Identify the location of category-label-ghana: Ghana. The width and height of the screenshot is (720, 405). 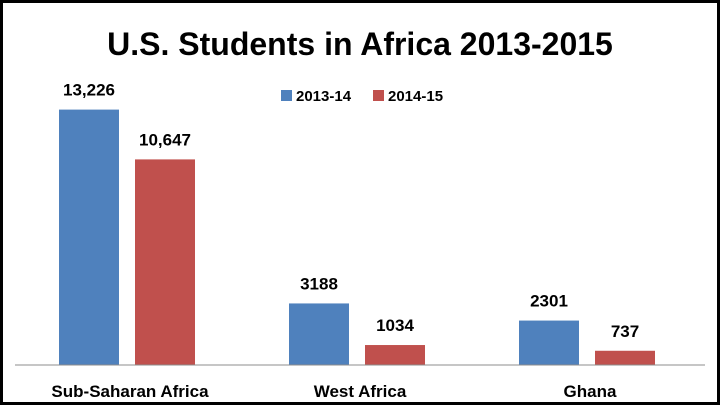
(590, 391).